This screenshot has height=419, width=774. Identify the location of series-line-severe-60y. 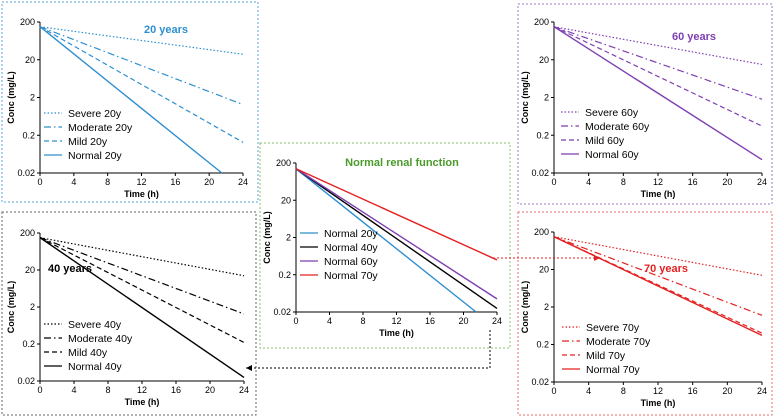
(658, 46).